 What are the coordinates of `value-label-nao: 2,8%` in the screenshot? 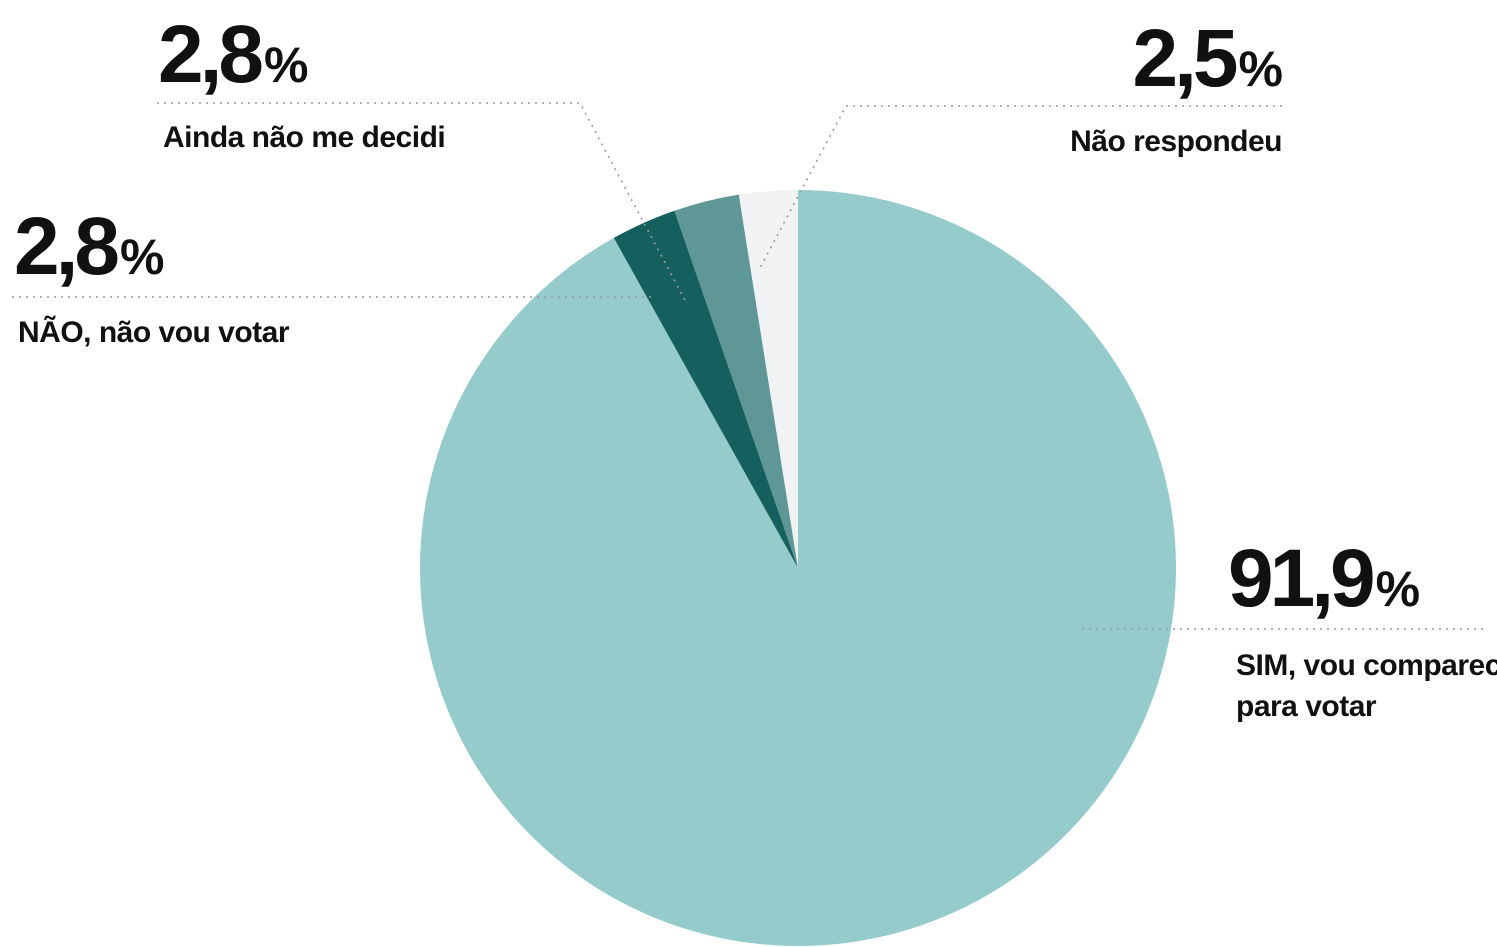 It's located at (89, 246).